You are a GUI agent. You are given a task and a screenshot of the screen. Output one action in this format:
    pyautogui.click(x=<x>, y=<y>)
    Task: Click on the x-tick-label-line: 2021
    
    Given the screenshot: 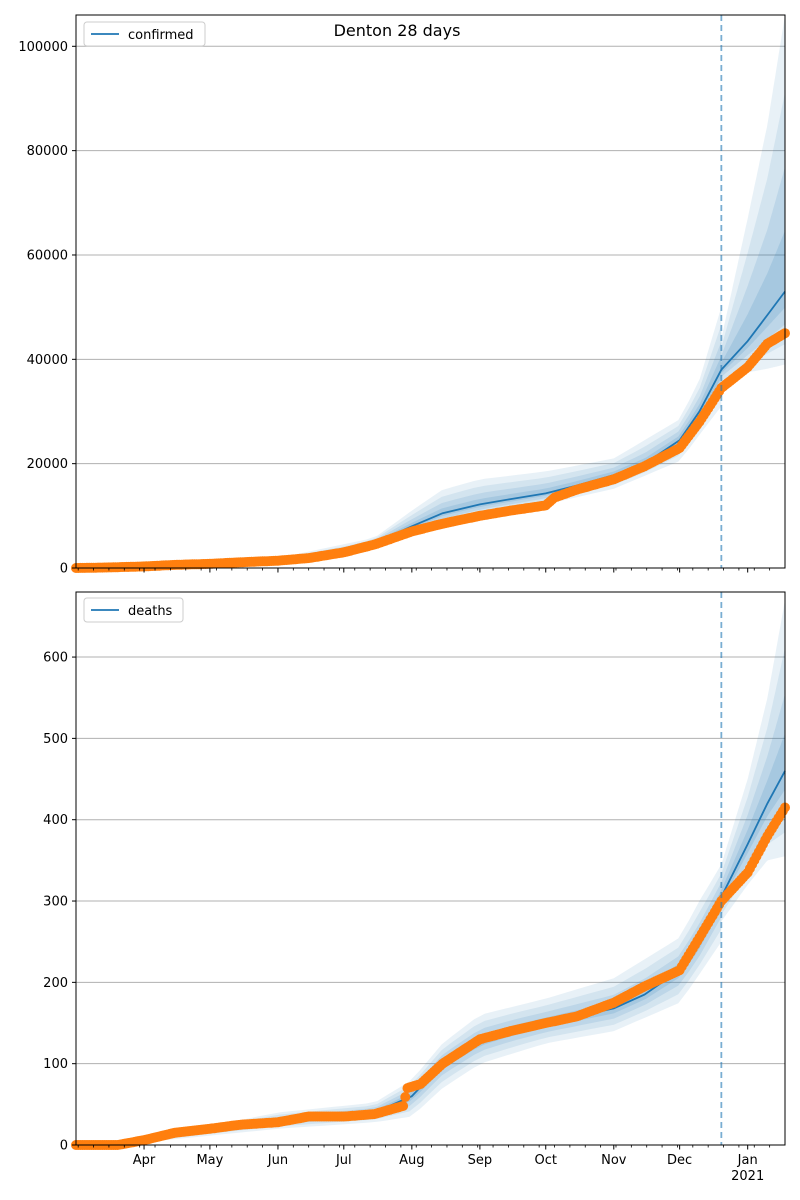 What is the action you would take?
    pyautogui.click(x=747, y=1176)
    